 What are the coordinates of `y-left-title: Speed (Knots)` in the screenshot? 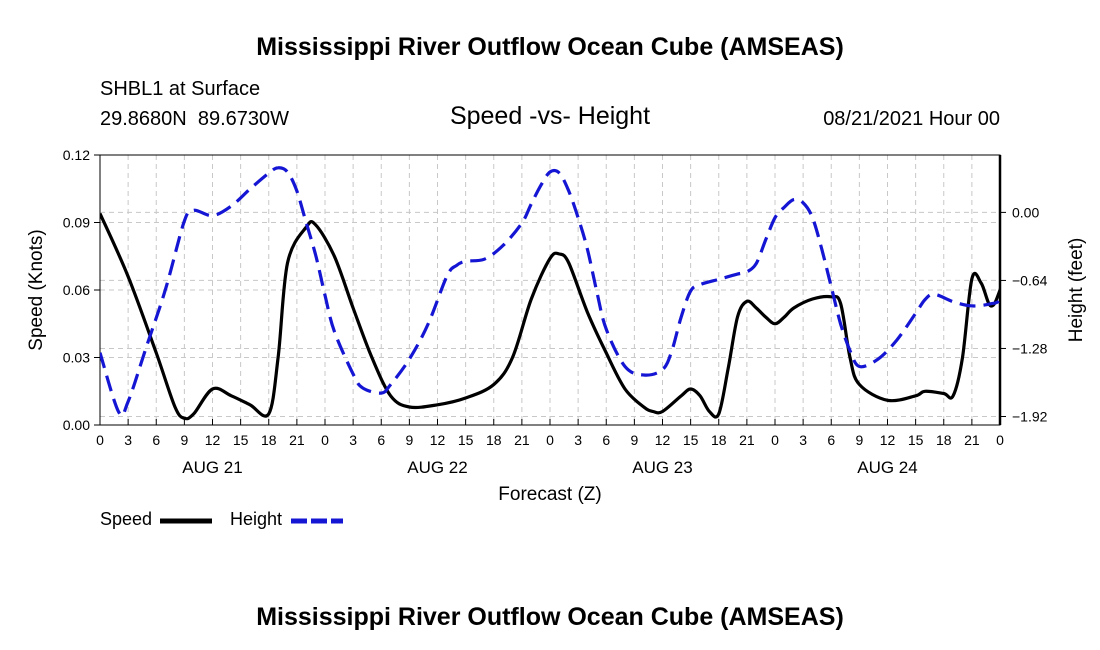 It's located at (36, 289).